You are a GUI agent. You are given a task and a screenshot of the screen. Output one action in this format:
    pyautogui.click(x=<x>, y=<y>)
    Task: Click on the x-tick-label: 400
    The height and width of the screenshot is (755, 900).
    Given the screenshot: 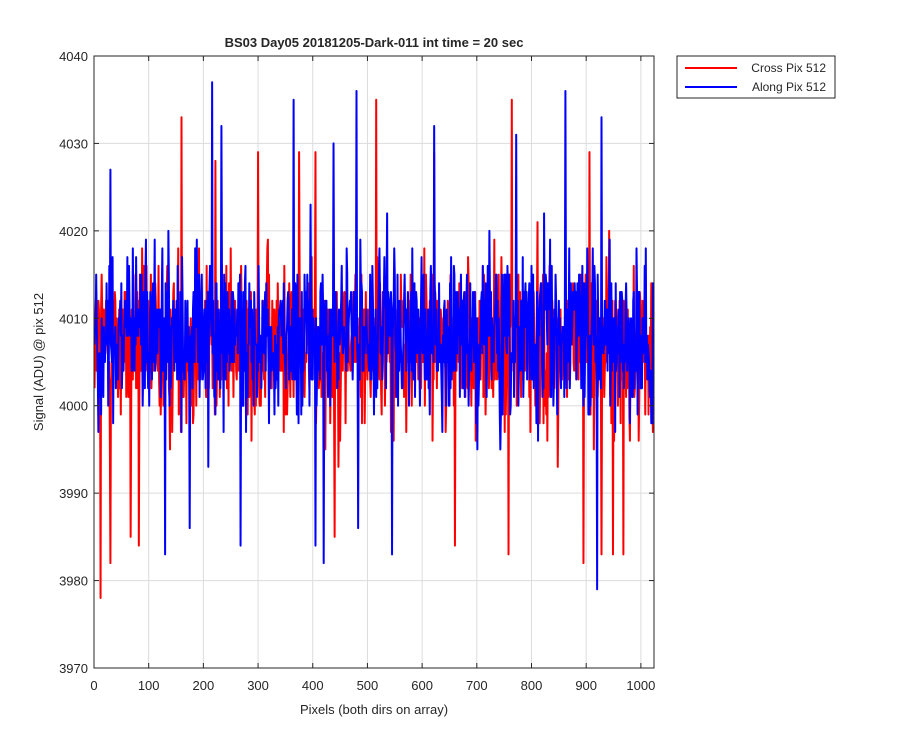 What is the action you would take?
    pyautogui.click(x=313, y=685)
    